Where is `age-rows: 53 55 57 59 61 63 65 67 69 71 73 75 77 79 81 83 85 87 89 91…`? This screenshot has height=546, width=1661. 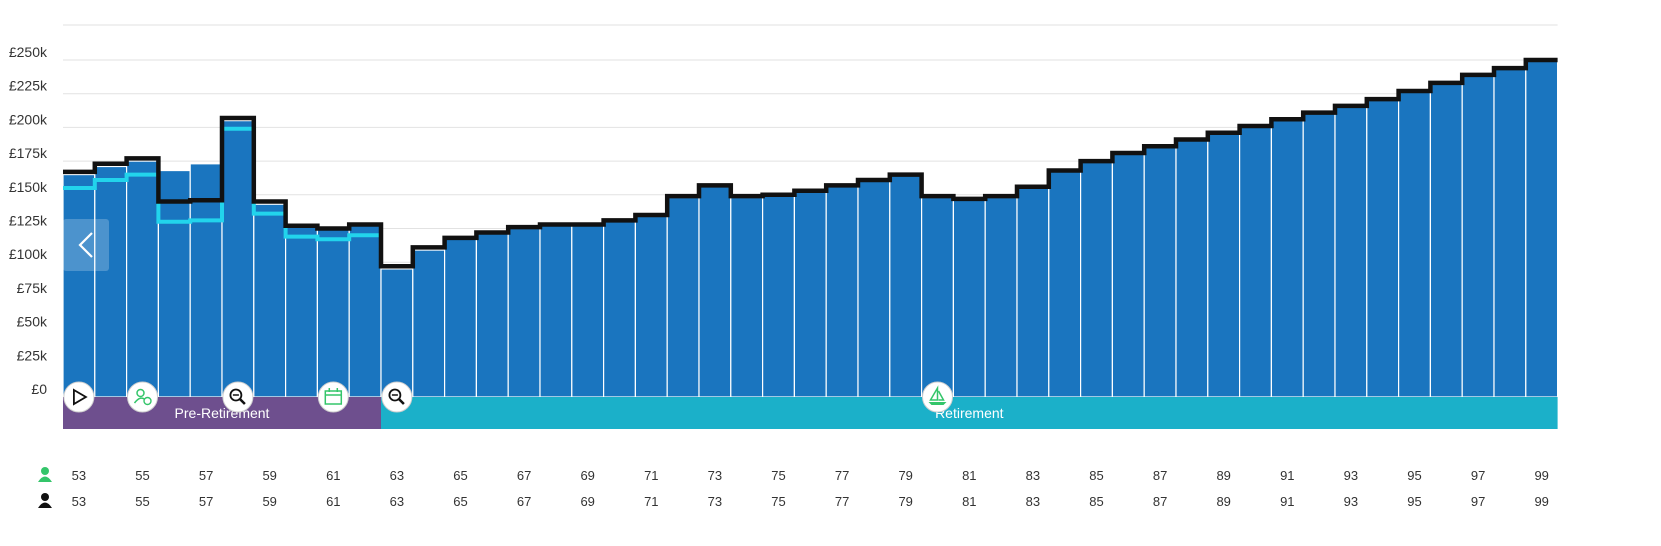 age-rows: 53 55 57 59 61 63 65 67 69 71 73 75 77 79 81 83 85 87 89 91… is located at coordinates (793, 488).